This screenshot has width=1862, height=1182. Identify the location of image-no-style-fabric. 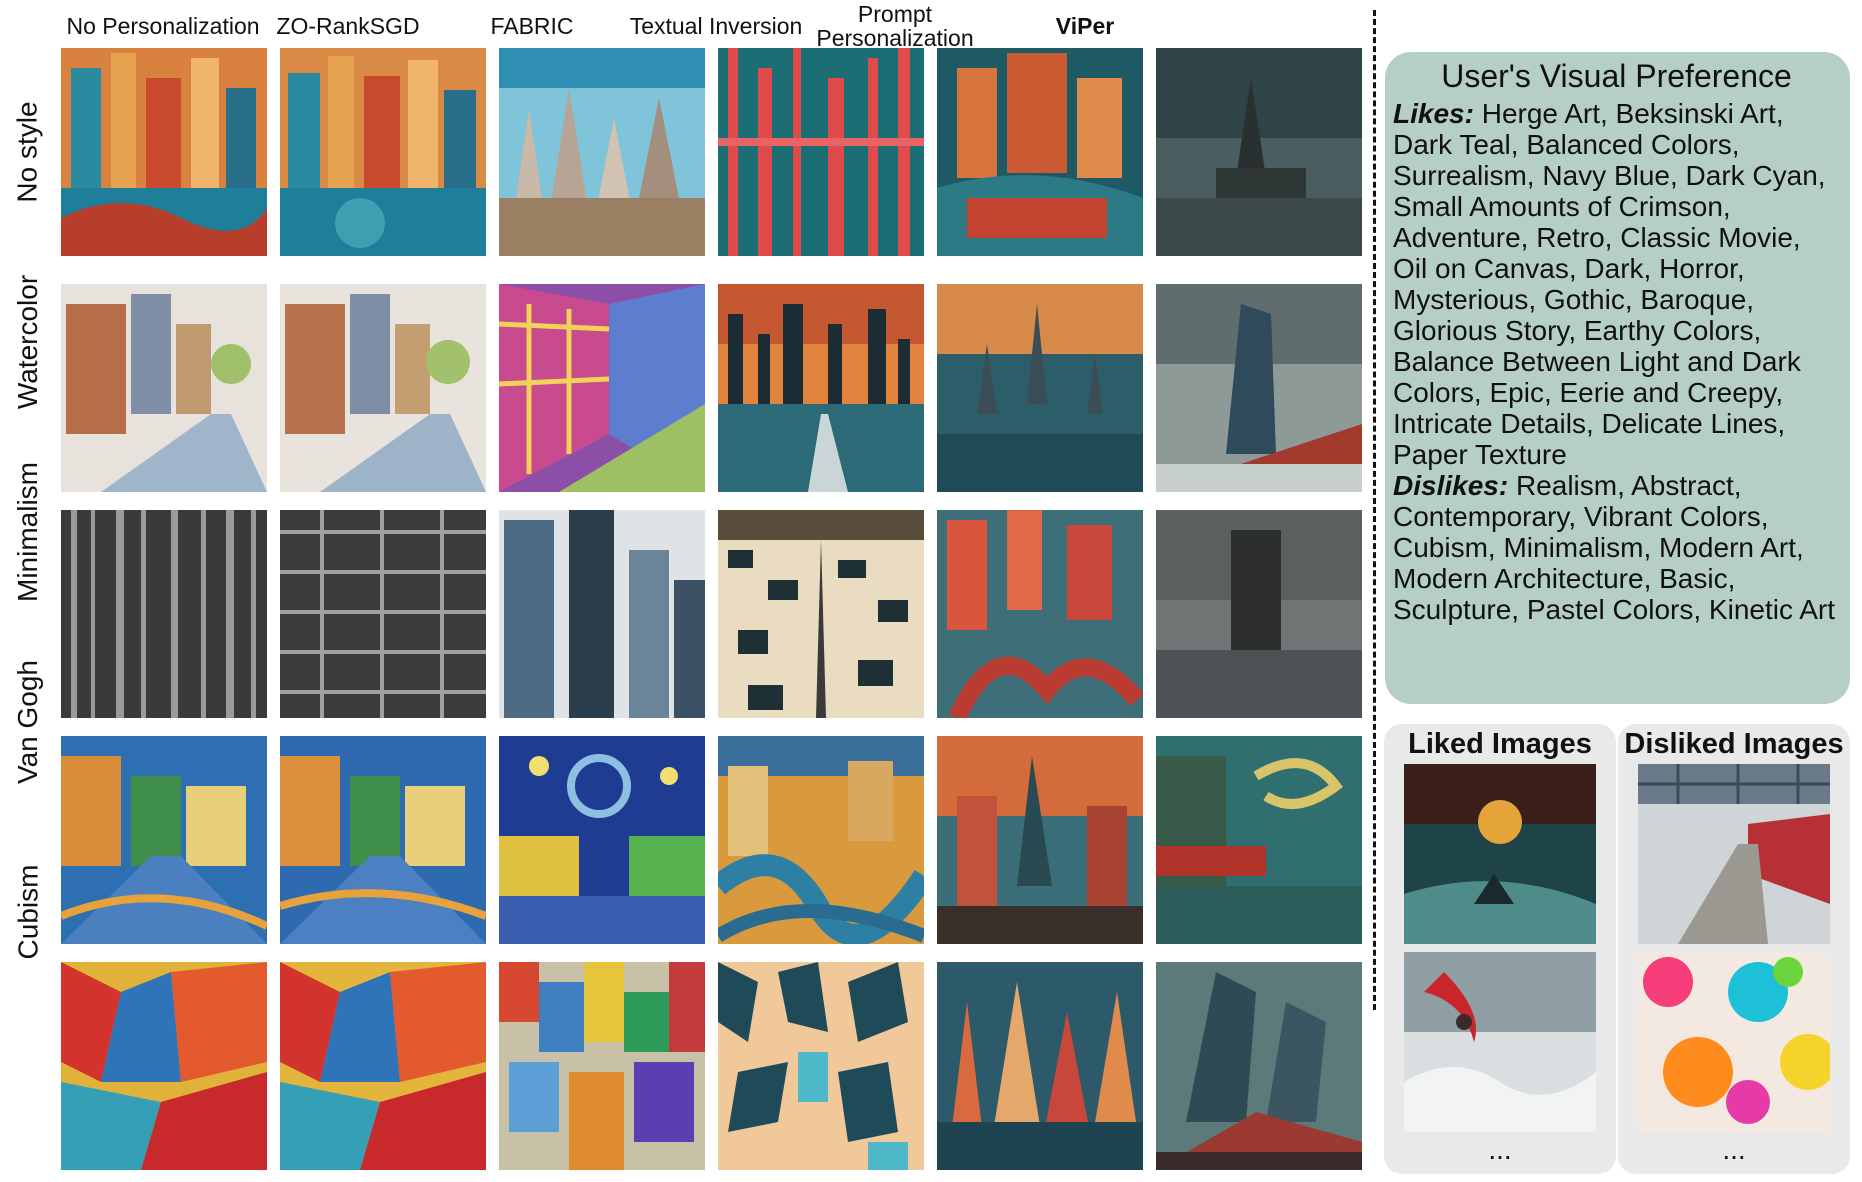
(602, 152).